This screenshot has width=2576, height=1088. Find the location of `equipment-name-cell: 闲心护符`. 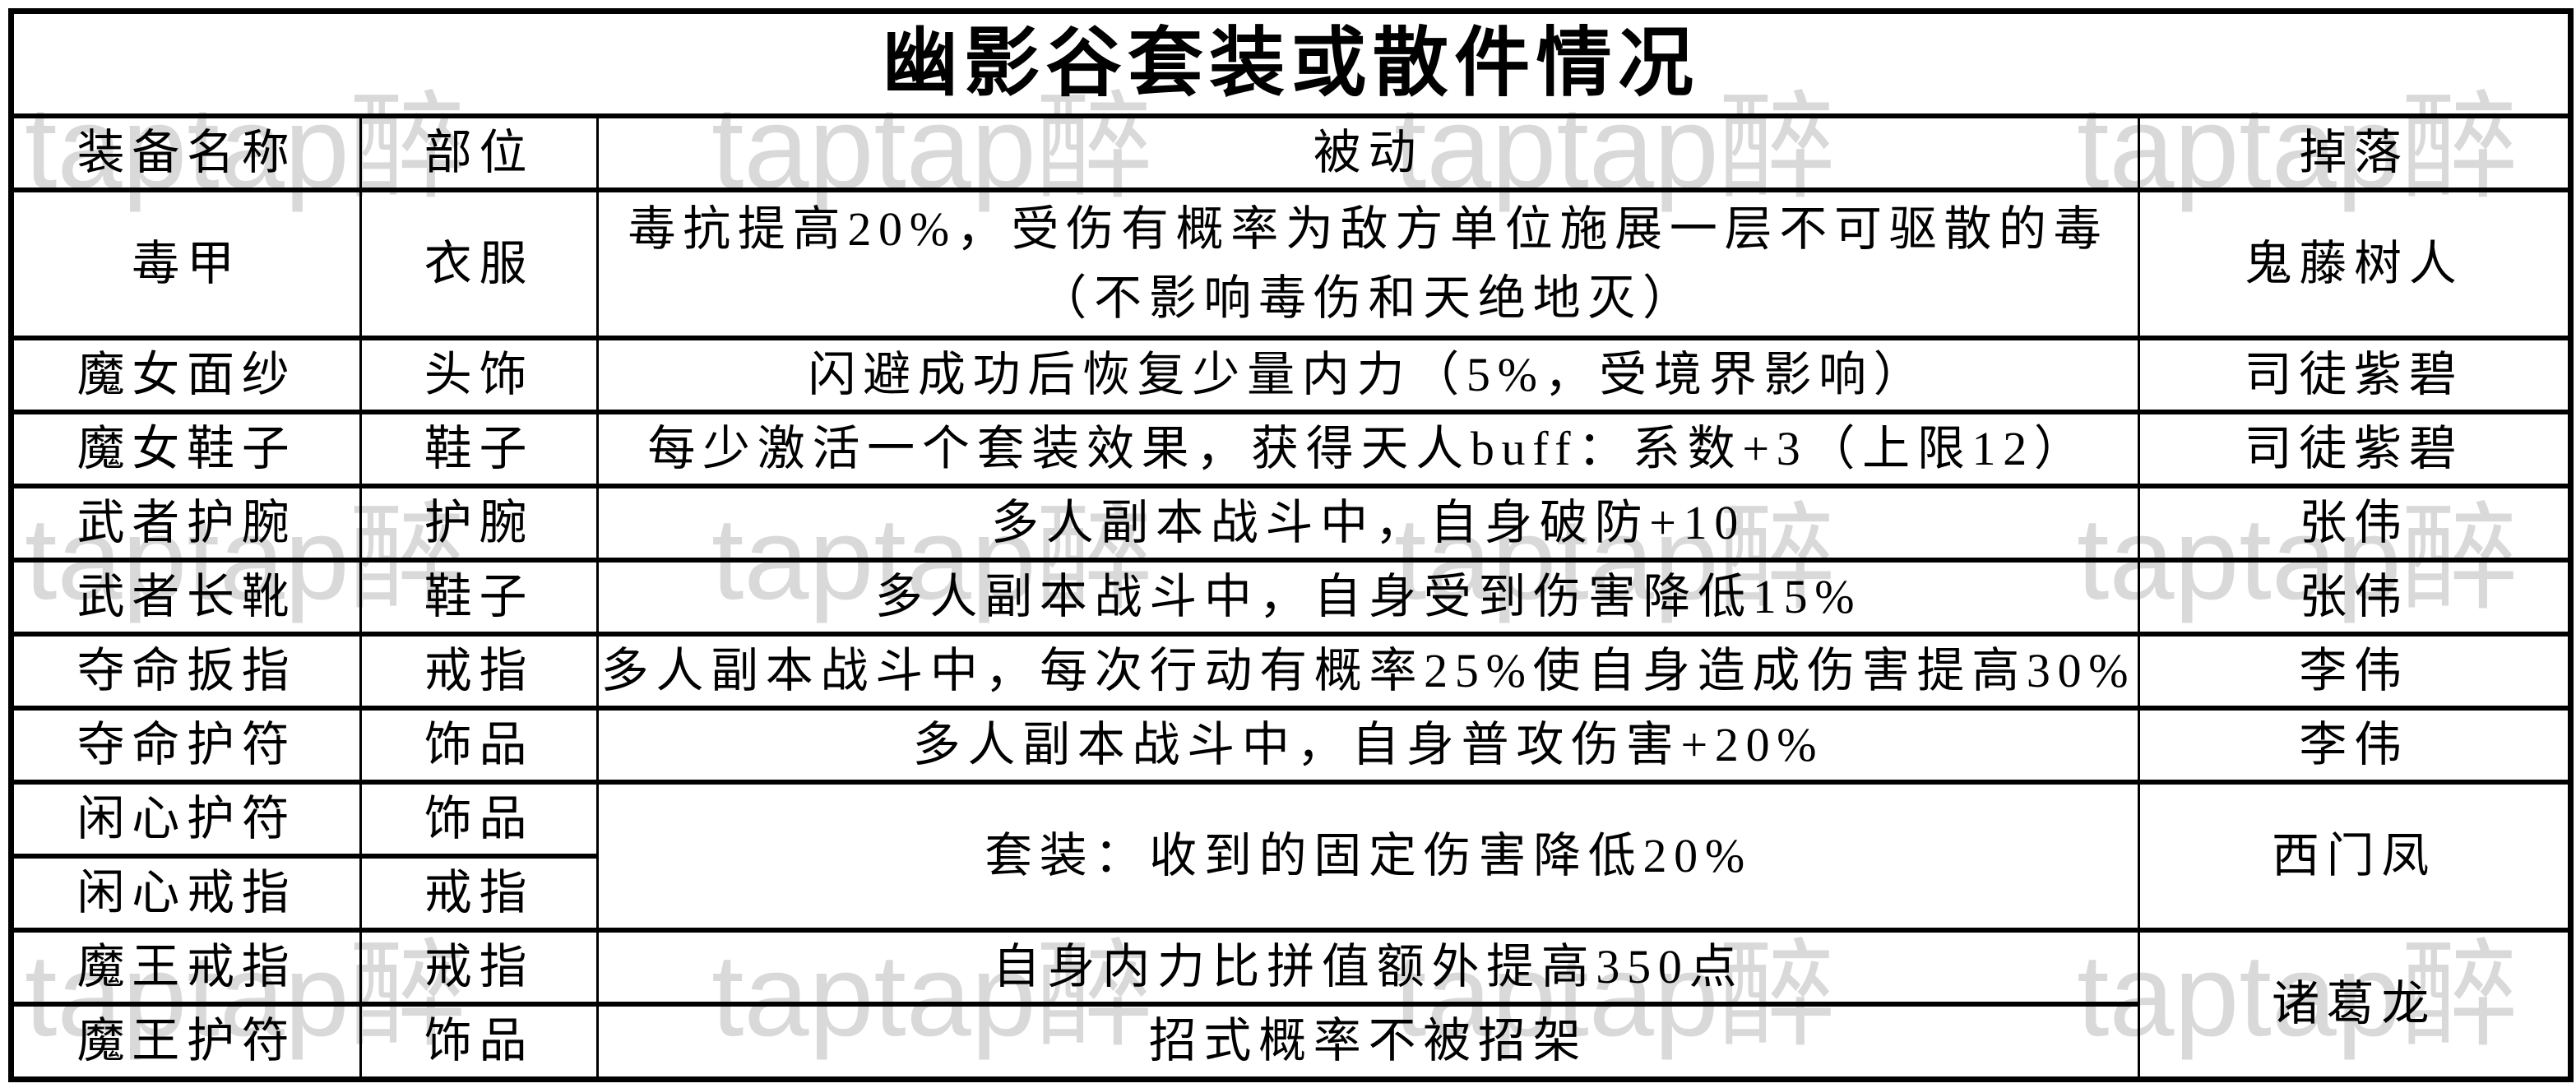

equipment-name-cell: 闲心护符 is located at coordinates (186, 820).